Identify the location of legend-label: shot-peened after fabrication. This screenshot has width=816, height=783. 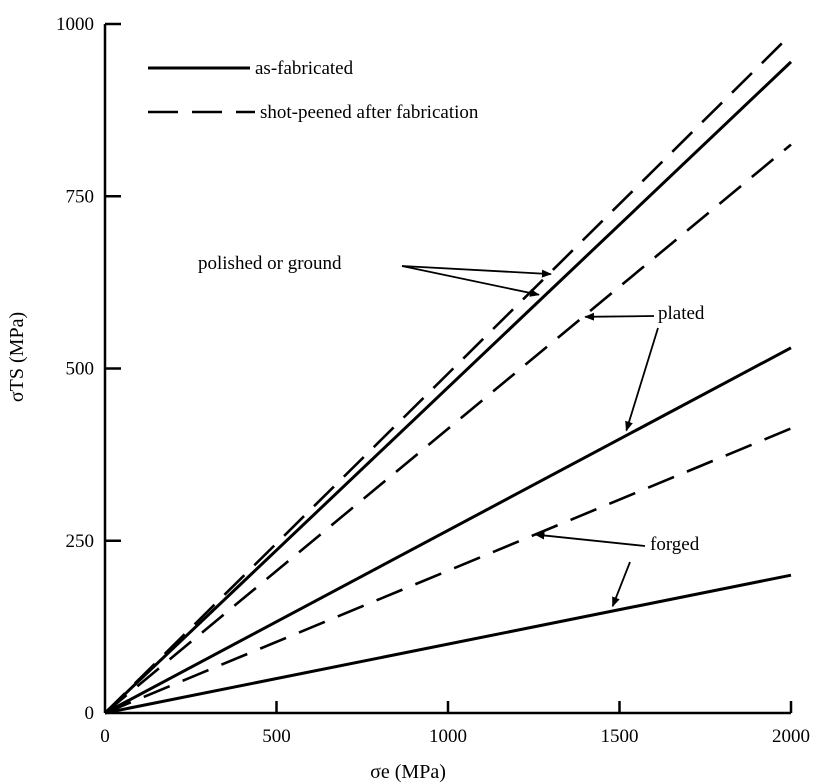
(369, 112).